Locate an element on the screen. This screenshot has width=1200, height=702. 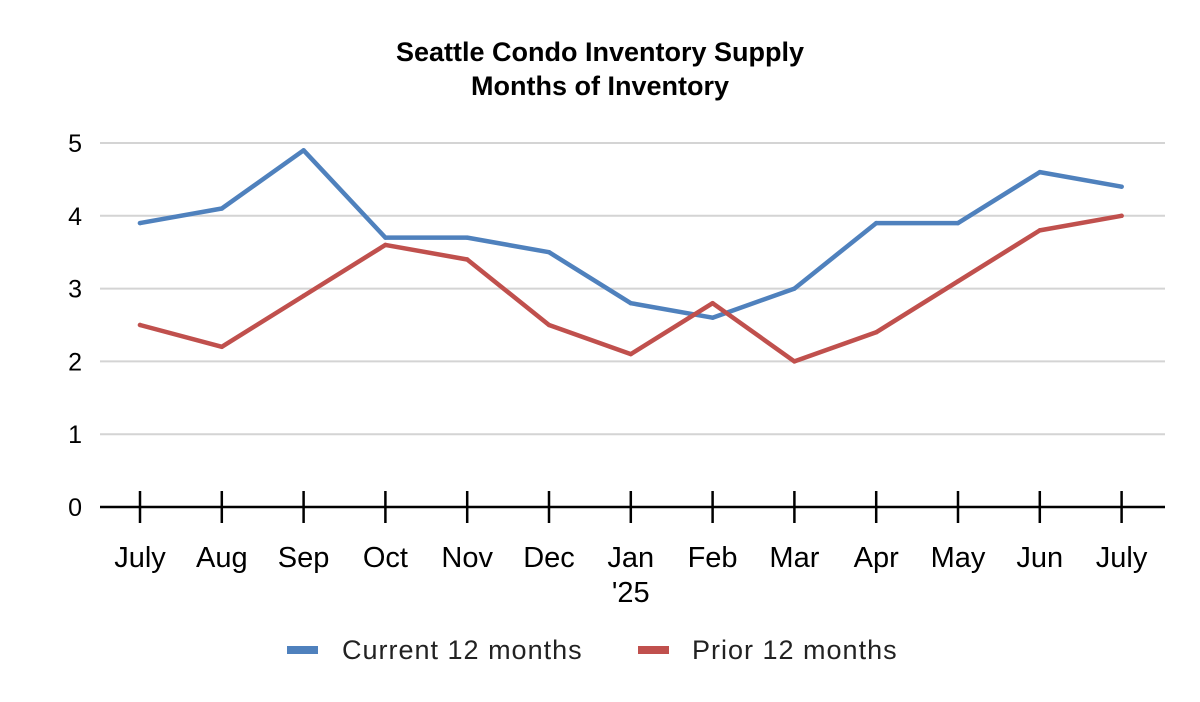
chart-subtitle: Months of Inventory is located at coordinates (600, 86).